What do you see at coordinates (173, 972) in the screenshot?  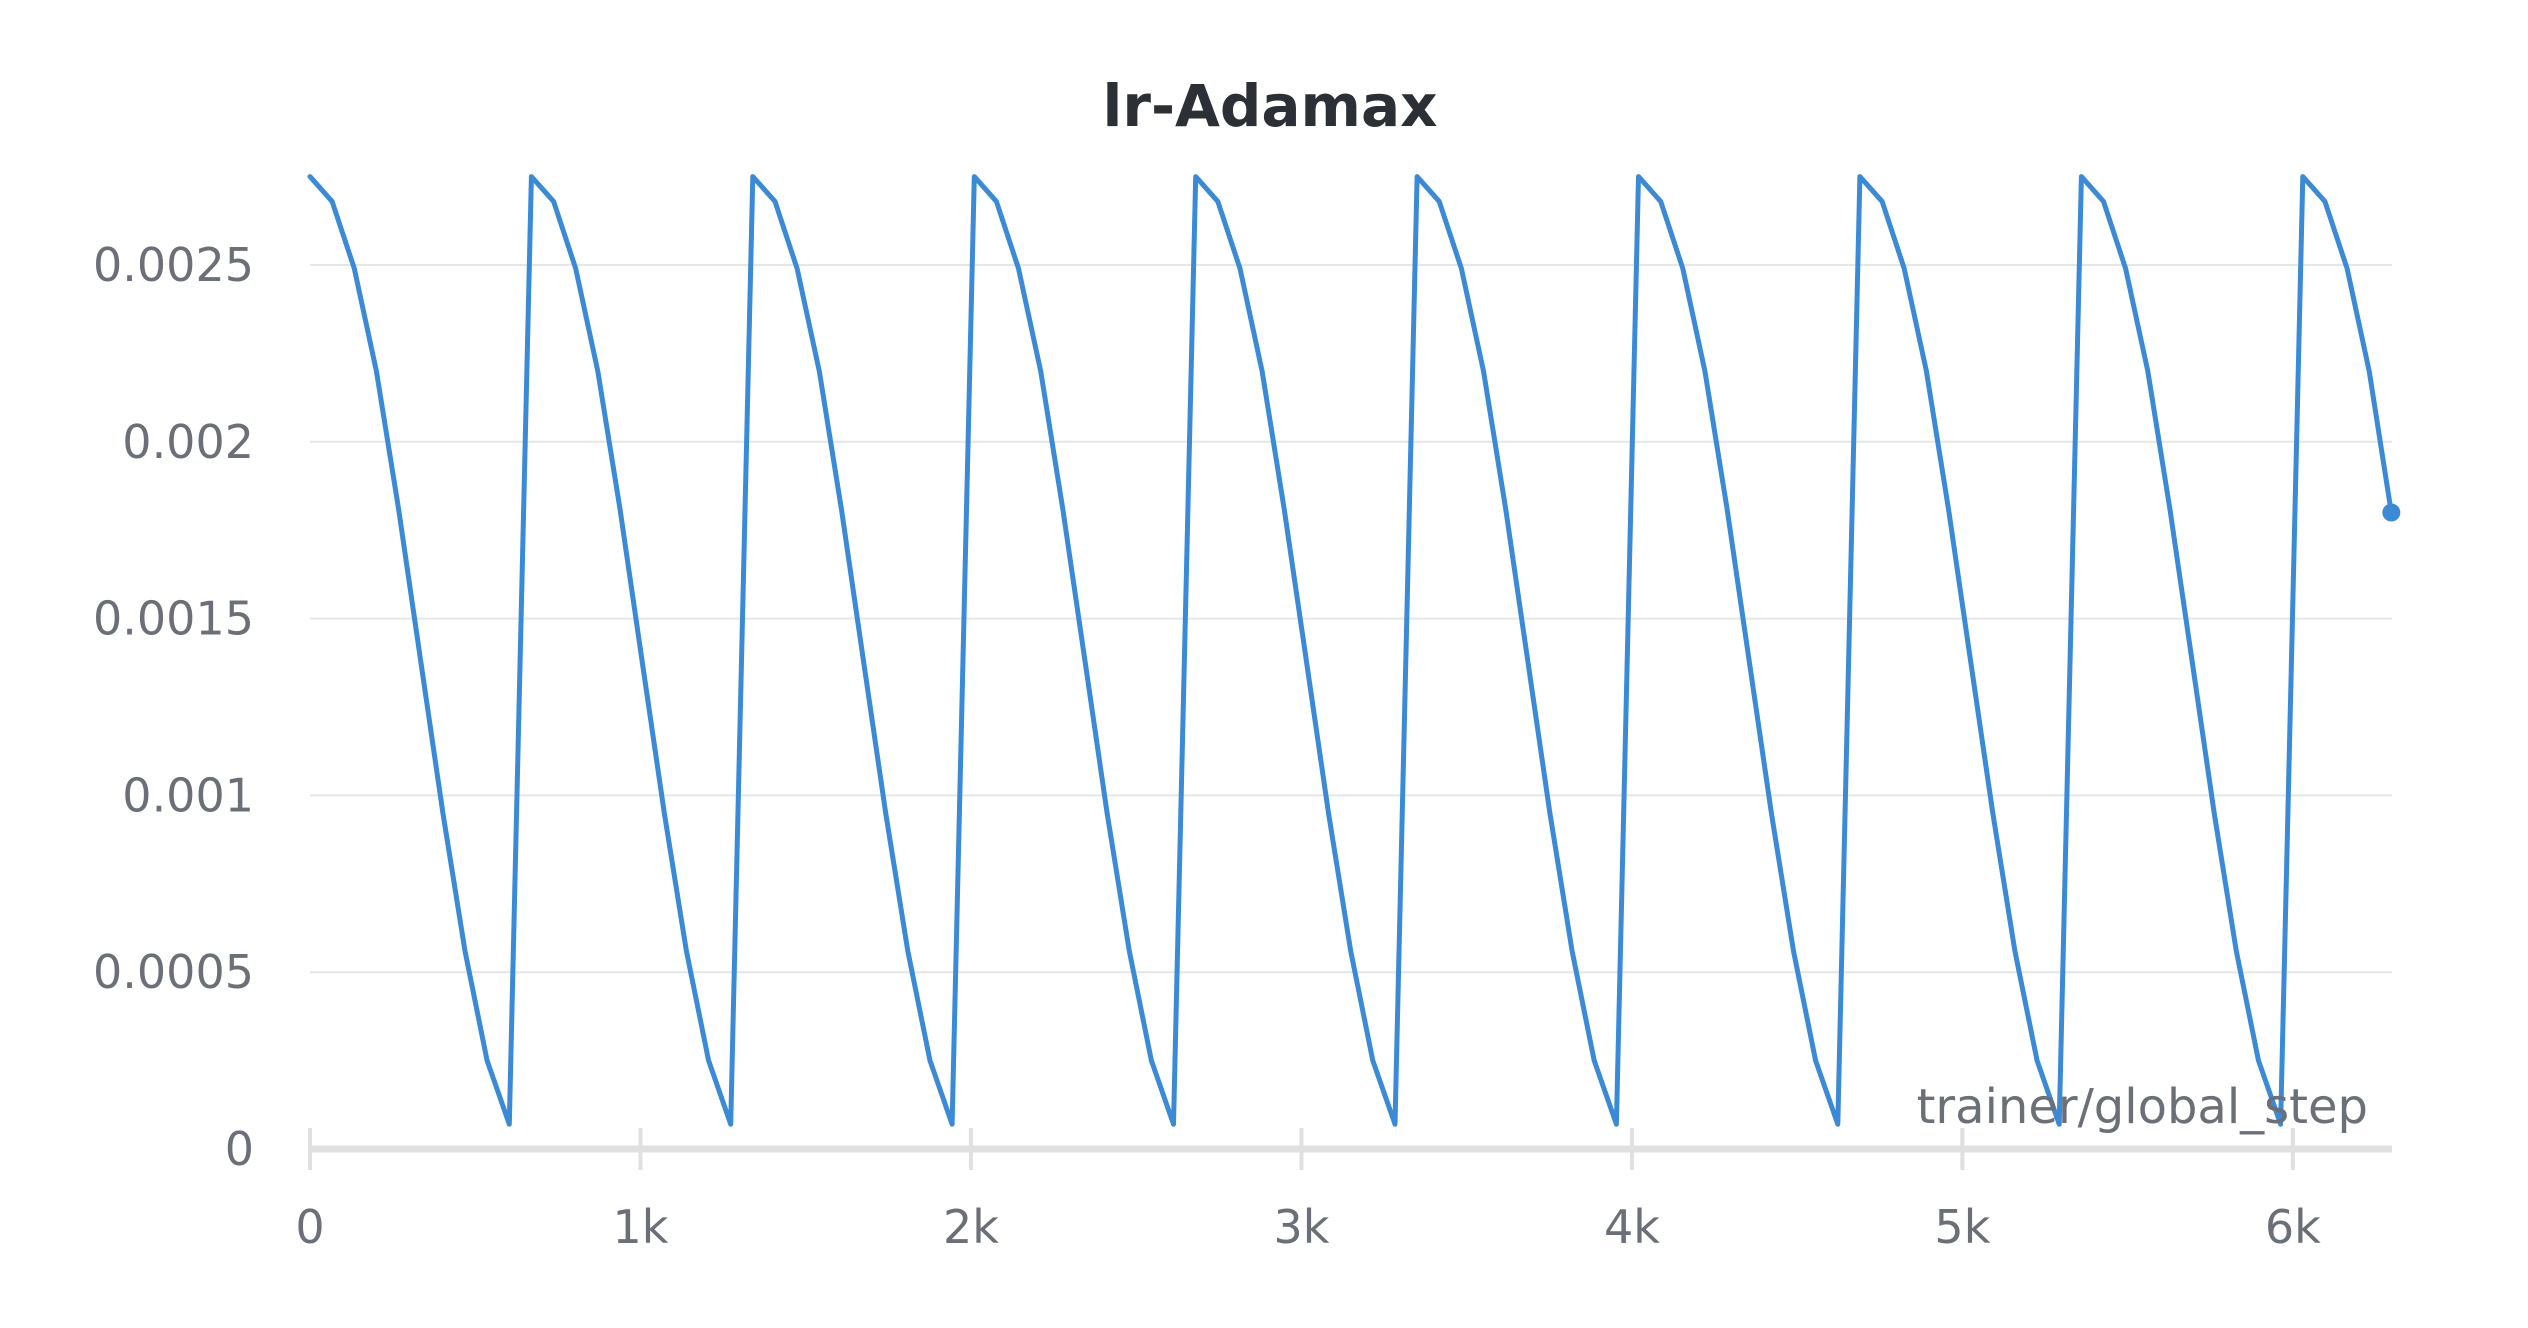 I see `y-tick-label: 0.0005` at bounding box center [173, 972].